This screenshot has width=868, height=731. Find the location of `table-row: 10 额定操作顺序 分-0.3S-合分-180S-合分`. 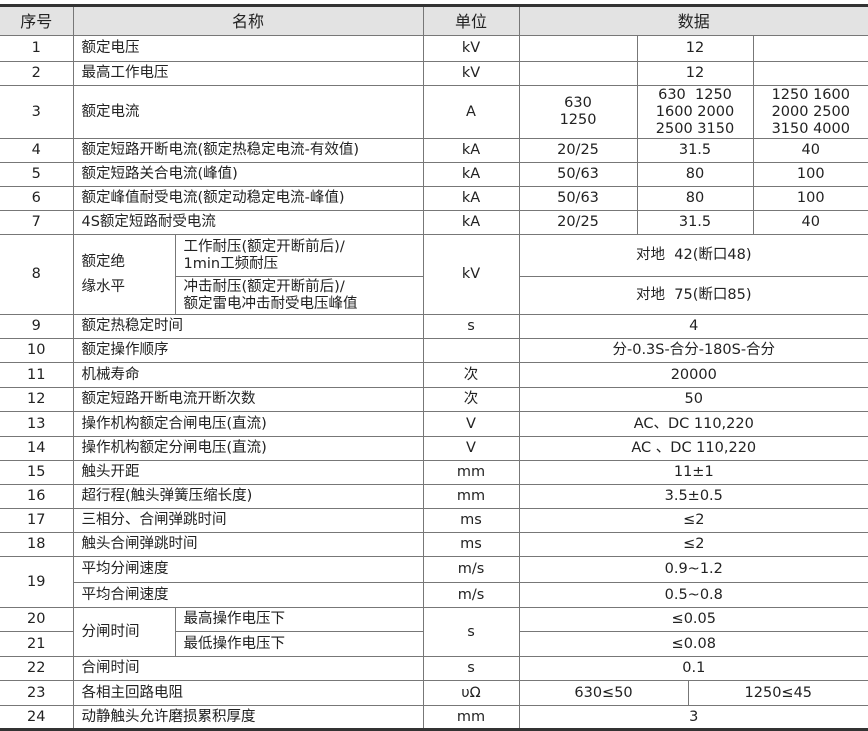

table-row: 10 额定操作顺序 分-0.3S-合分-180S-合分 is located at coordinates (434, 350).